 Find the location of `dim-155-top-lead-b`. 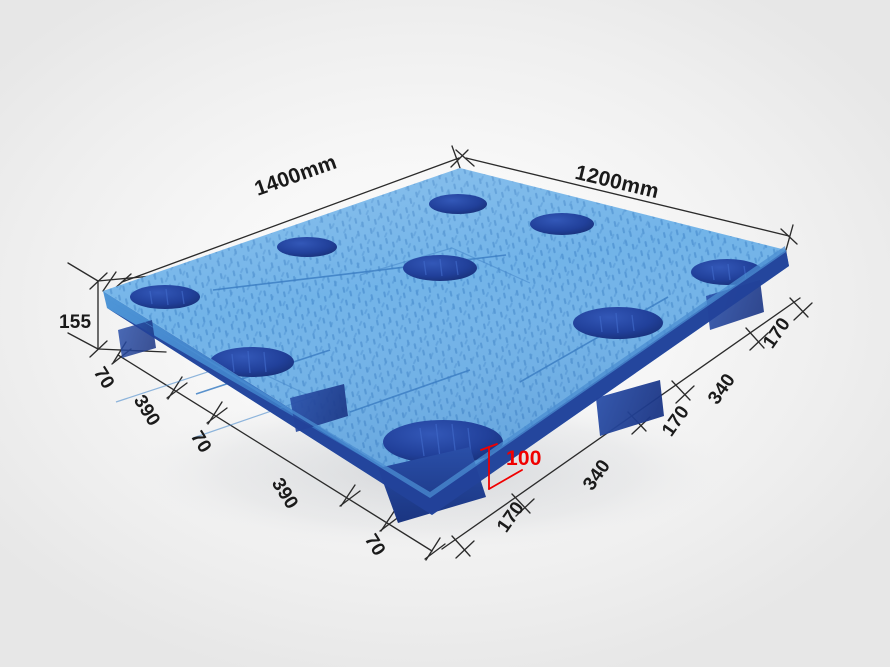

dim-155-top-lead-b is located at coordinates (125, 278).